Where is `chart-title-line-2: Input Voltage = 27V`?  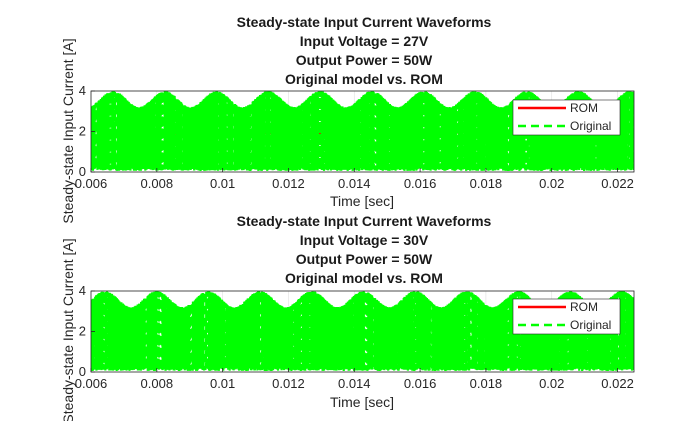 chart-title-line-2: Input Voltage = 27V is located at coordinates (364, 41).